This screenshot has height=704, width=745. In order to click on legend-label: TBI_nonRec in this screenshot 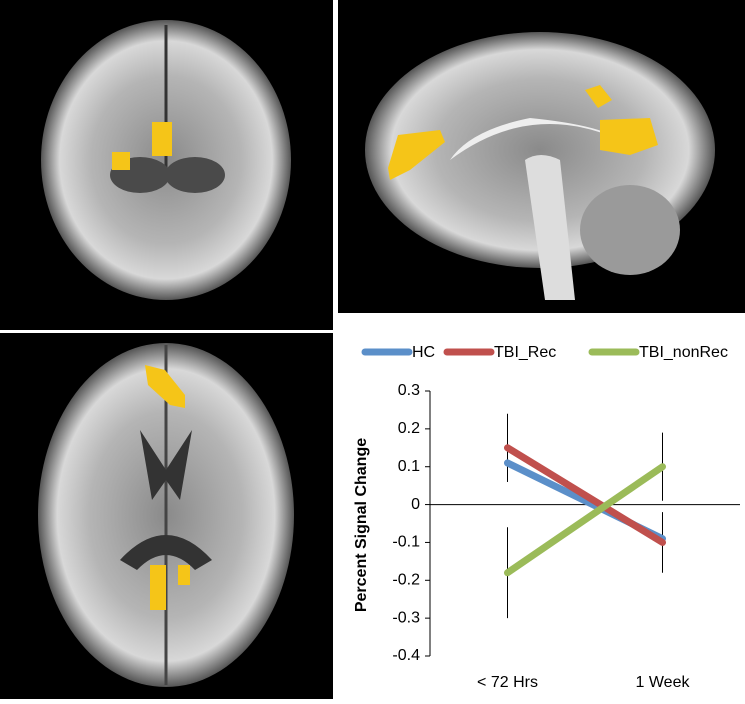, I will do `click(683, 352)`.